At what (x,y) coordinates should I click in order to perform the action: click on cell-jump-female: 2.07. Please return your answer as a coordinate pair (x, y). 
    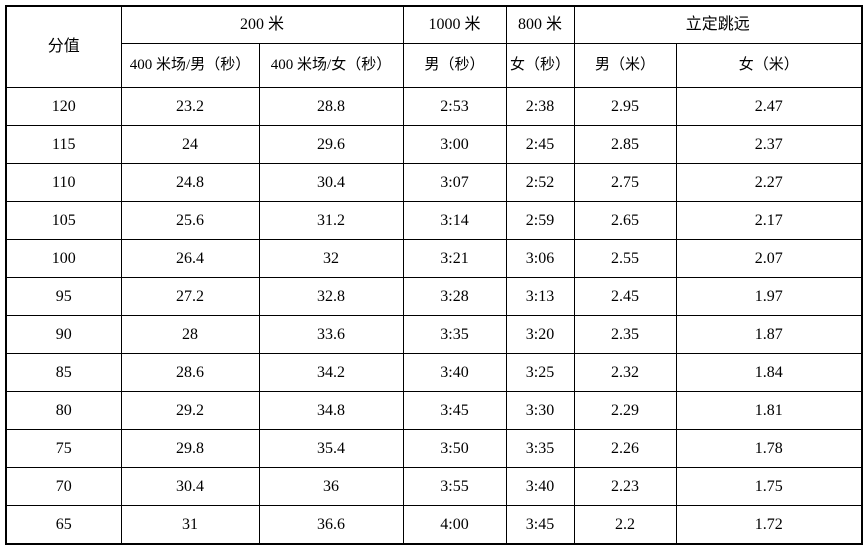
    Looking at the image, I should click on (769, 258).